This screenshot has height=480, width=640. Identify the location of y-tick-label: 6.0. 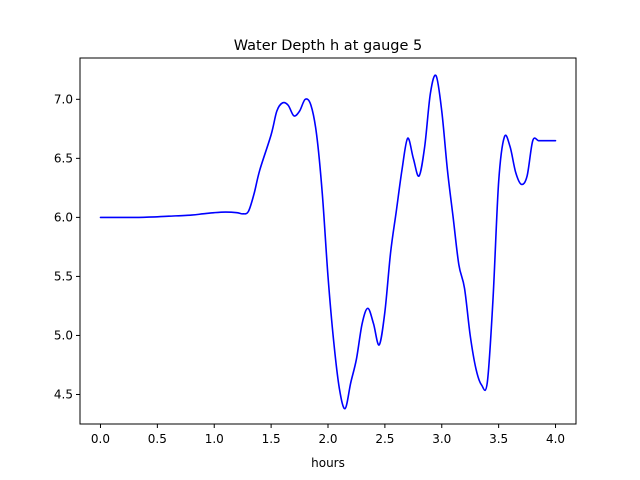
(63, 217).